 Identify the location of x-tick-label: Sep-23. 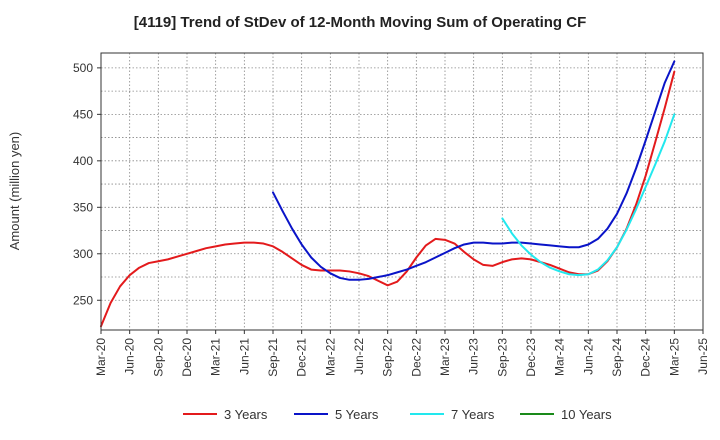
(502, 357).